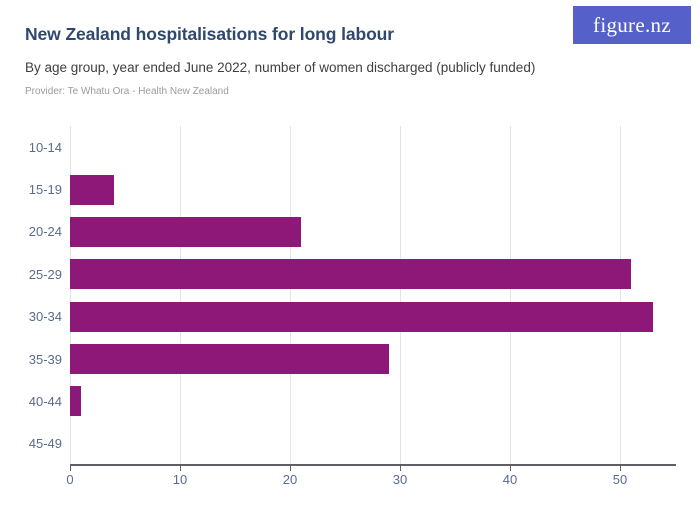 This screenshot has height=525, width=700. I want to click on y-axis-label-25-29: 25-29, so click(45, 274).